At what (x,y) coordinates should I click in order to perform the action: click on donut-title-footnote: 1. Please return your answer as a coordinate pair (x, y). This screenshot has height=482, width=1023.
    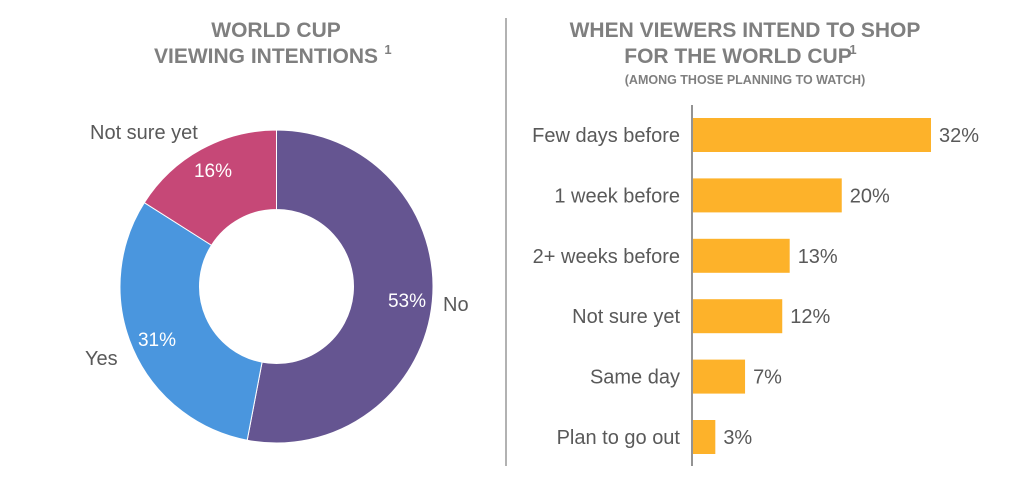
    Looking at the image, I should click on (387, 49).